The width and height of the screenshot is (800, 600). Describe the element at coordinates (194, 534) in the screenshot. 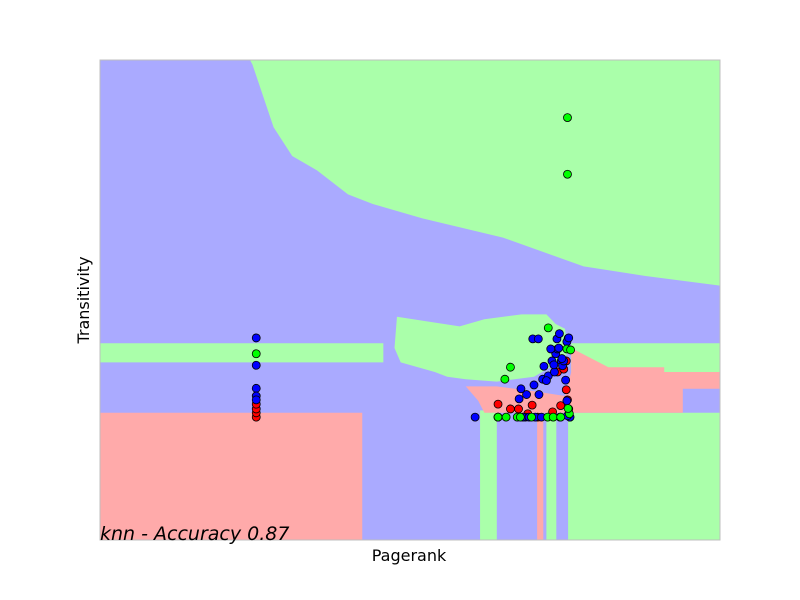

I see `accuracy-annotation: knn - Accuracy 0.87` at that location.